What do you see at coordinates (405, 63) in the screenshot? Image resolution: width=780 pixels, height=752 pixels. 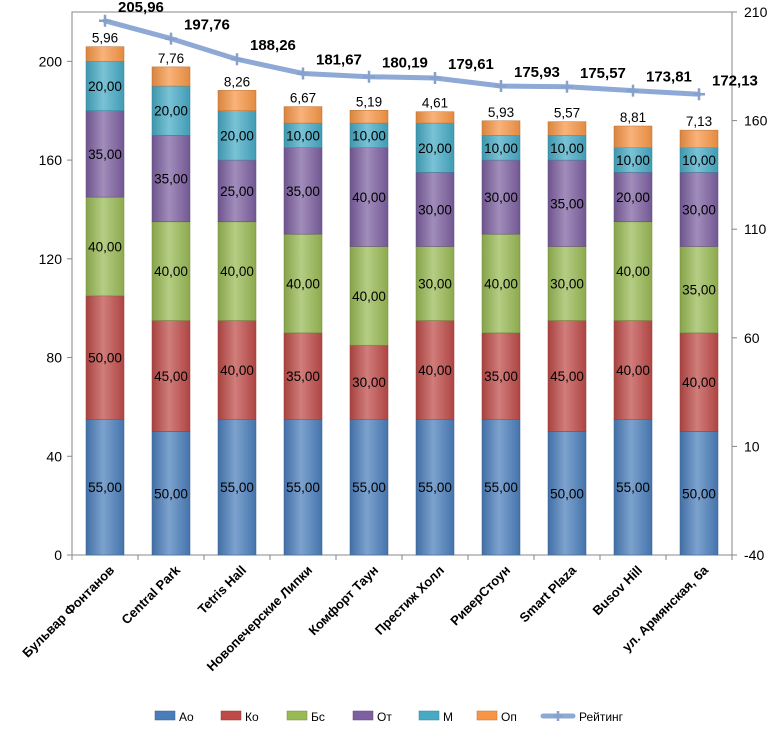 I see `rating-data-label: 180,19` at bounding box center [405, 63].